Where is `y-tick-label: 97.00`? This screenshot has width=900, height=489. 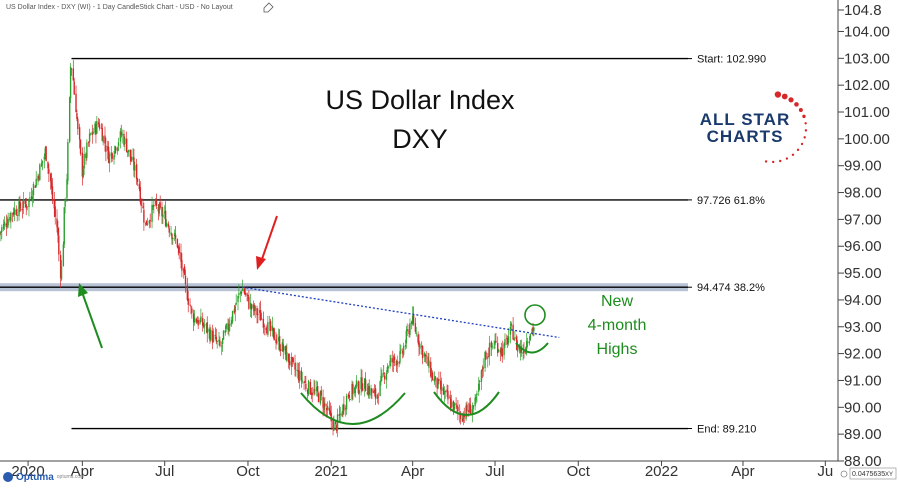
y-tick-label: 97.00 is located at coordinates (863, 219).